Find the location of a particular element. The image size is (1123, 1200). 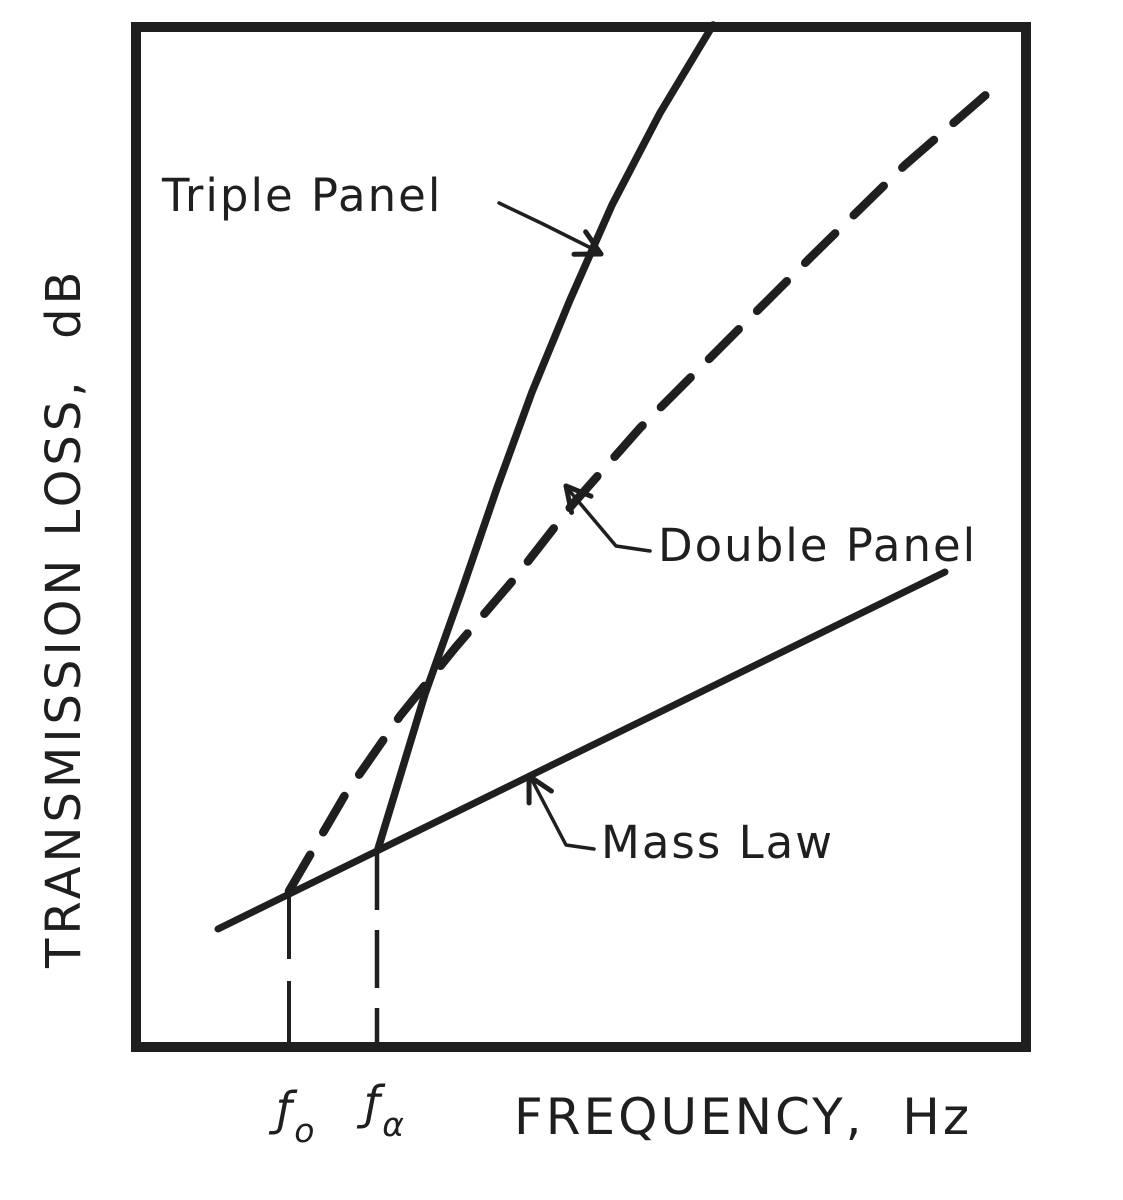

x-tick-fo: ƒo is located at coordinates (295, 1116).